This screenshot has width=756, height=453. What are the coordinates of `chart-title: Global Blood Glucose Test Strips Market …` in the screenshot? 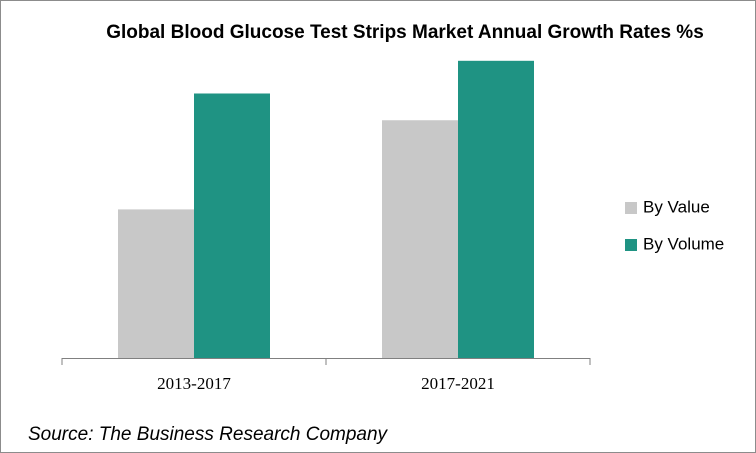 It's located at (405, 32).